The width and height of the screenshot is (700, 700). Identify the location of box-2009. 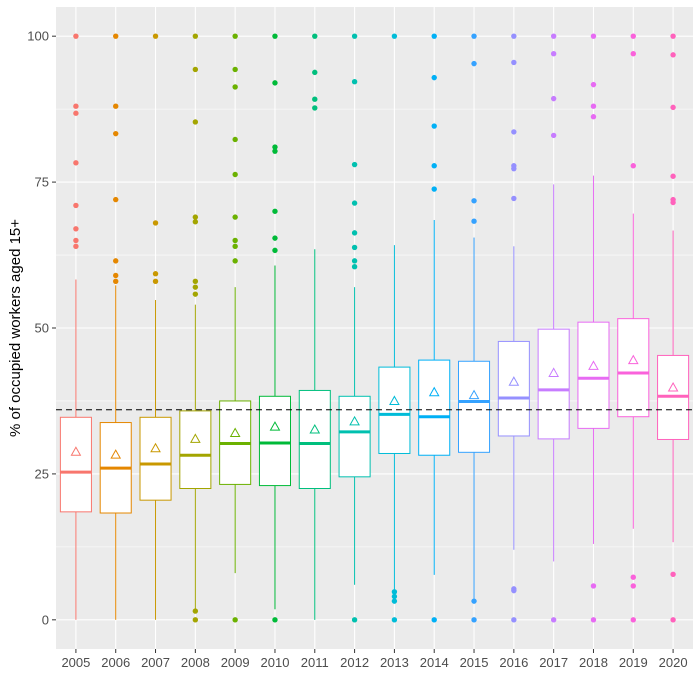
(235, 328).